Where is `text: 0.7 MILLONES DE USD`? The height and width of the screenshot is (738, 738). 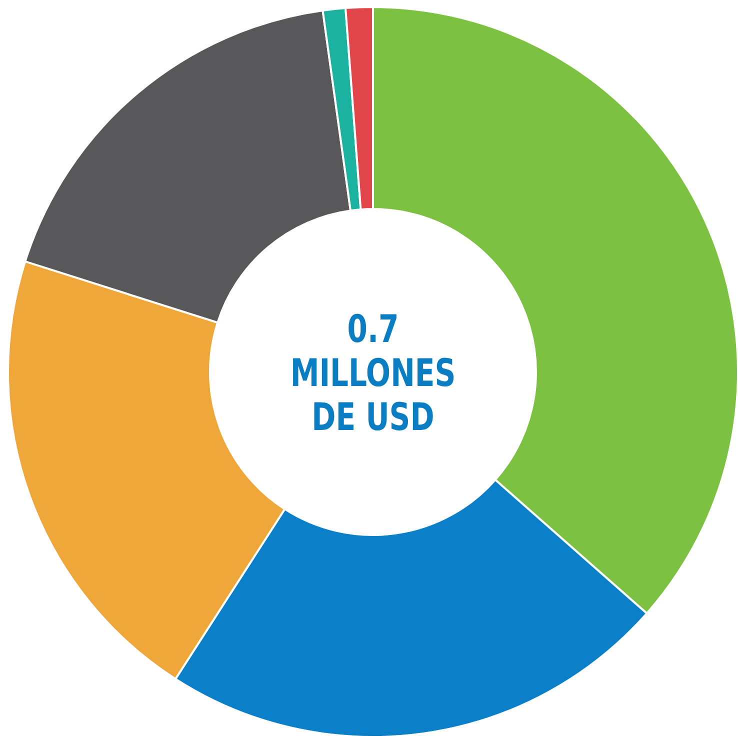
text: 0.7 MILLONES DE USD is located at coordinates (373, 374).